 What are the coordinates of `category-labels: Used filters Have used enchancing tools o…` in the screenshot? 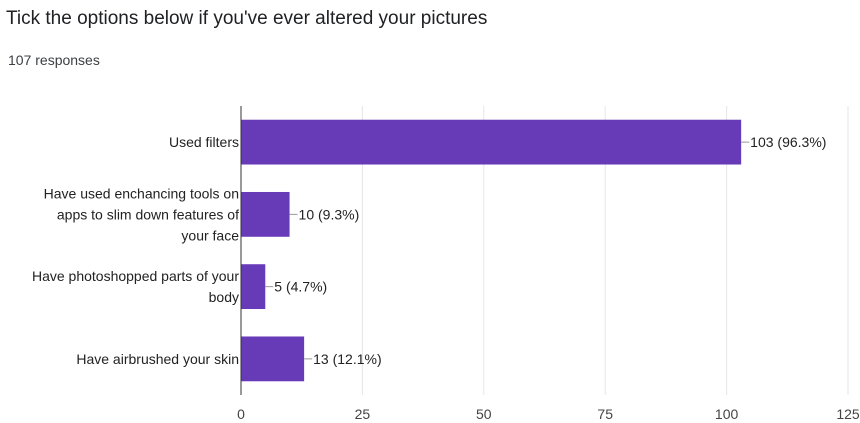 It's located at (135, 250).